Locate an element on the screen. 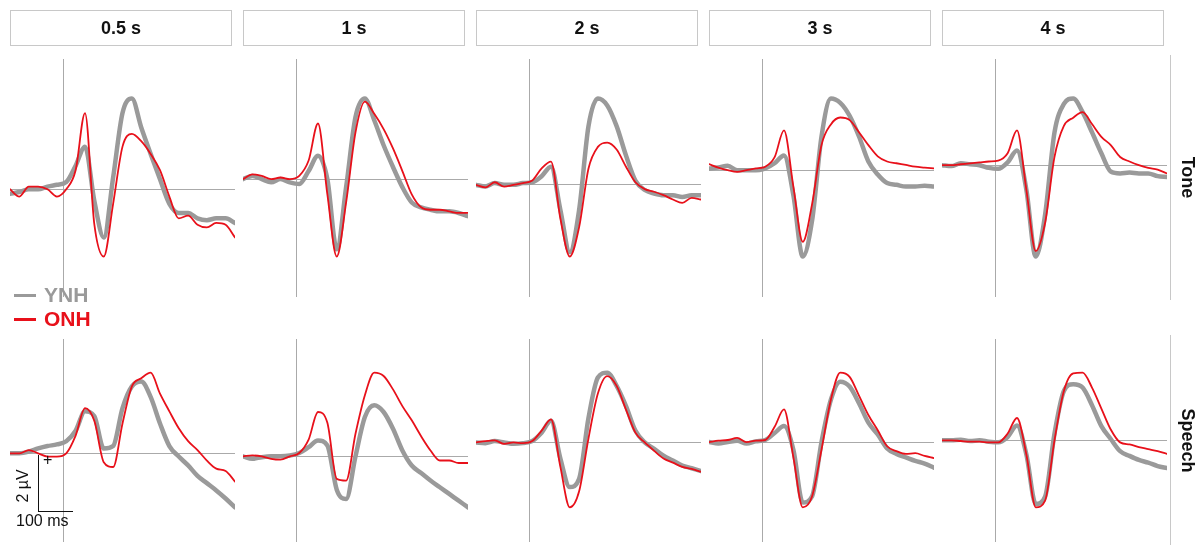 The height and width of the screenshot is (550, 1203). chart-title: 2 s is located at coordinates (587, 28).